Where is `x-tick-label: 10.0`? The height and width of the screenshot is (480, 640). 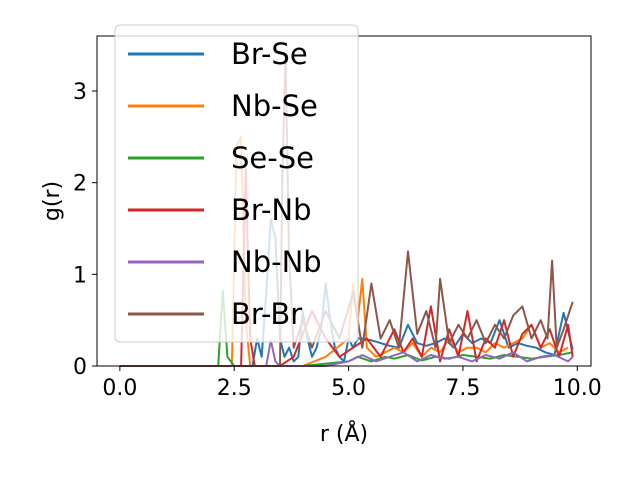
x-tick-label: 10.0 is located at coordinates (577, 388).